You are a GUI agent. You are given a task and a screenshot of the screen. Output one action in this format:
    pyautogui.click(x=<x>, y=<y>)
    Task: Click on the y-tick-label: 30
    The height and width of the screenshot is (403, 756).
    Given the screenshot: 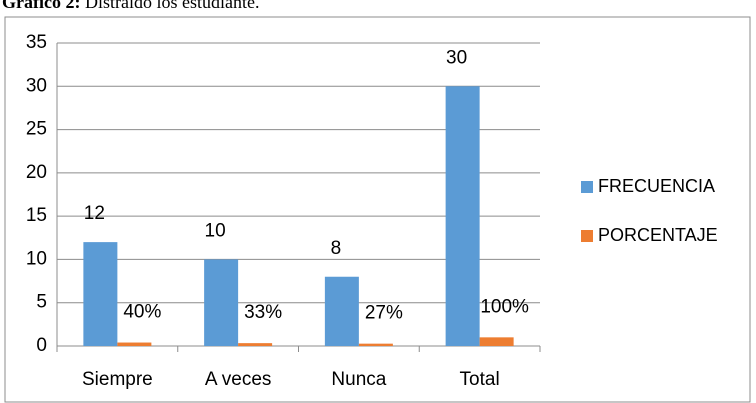 What is the action you would take?
    pyautogui.click(x=36, y=85)
    